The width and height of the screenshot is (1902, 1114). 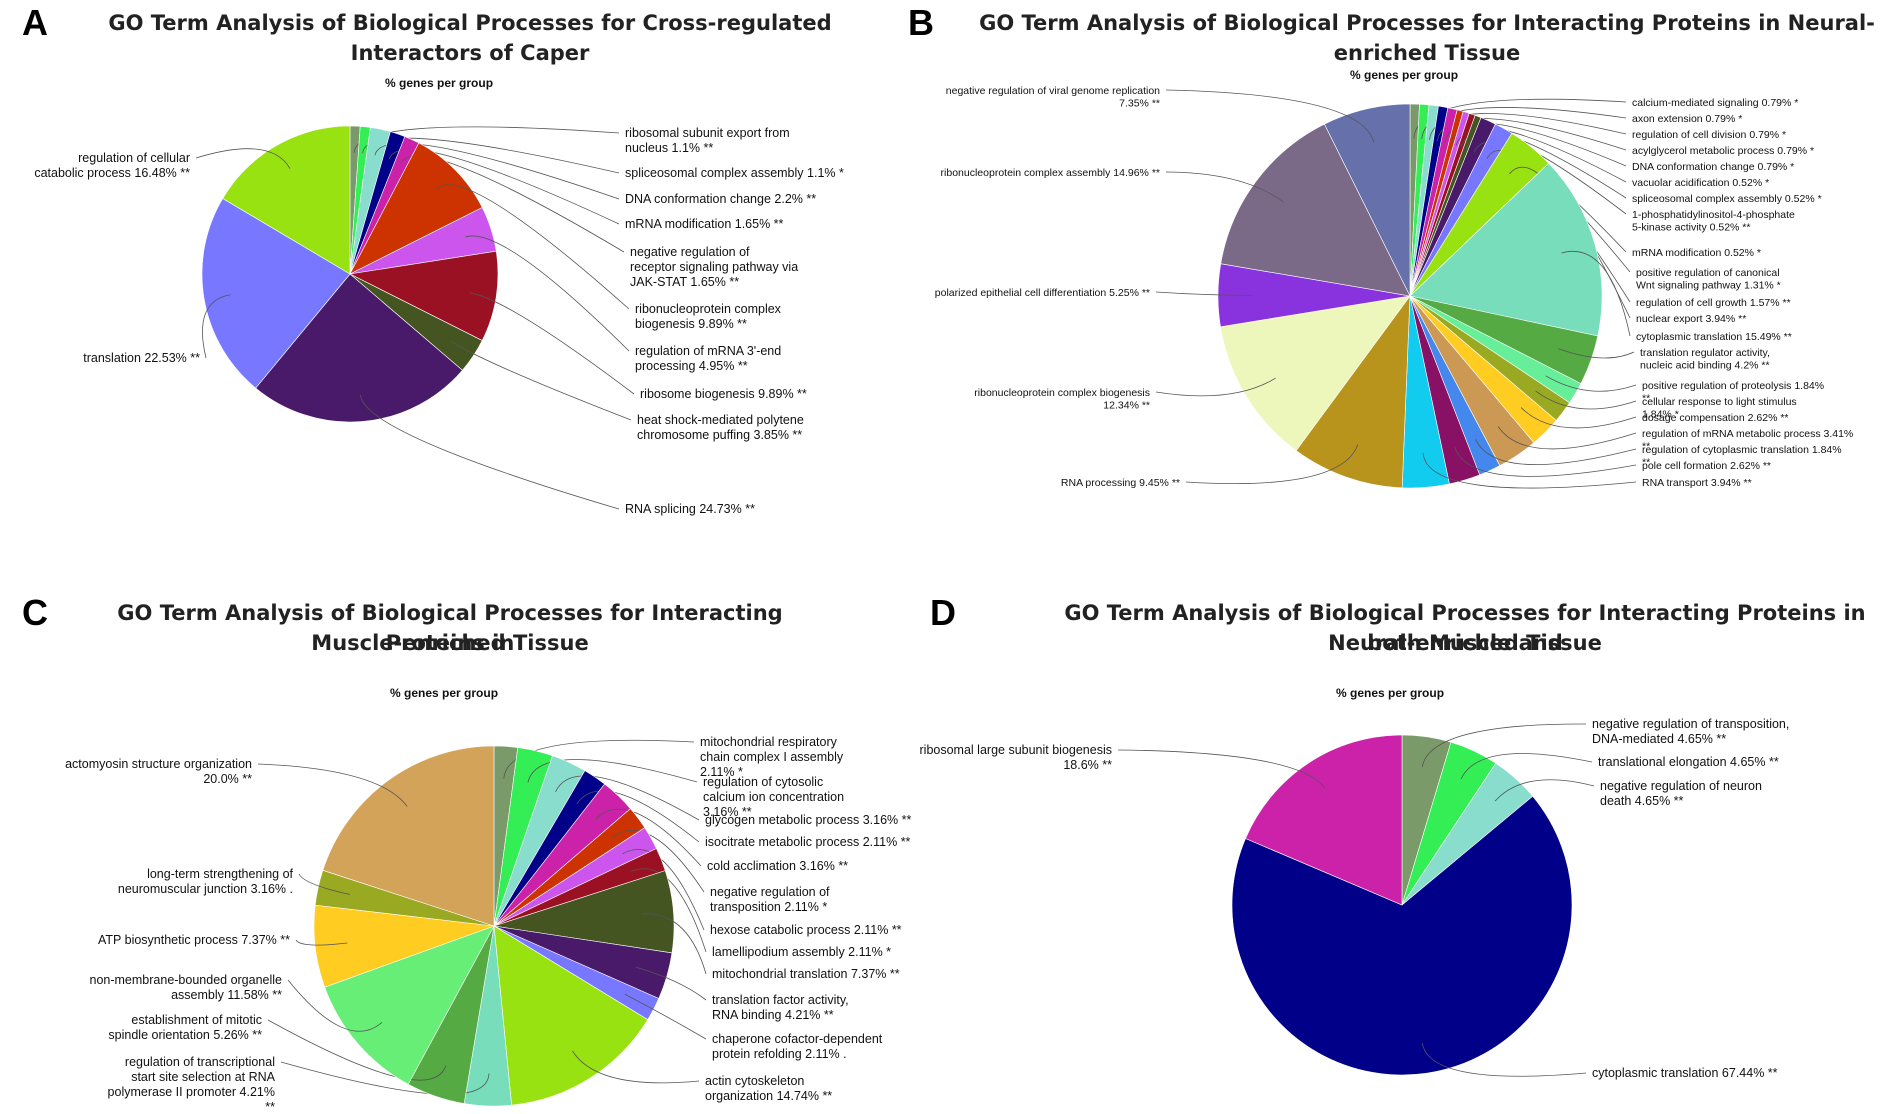 I want to click on pie-c-label-8: mitochondrial translation 7.37% **, so click(x=806, y=974).